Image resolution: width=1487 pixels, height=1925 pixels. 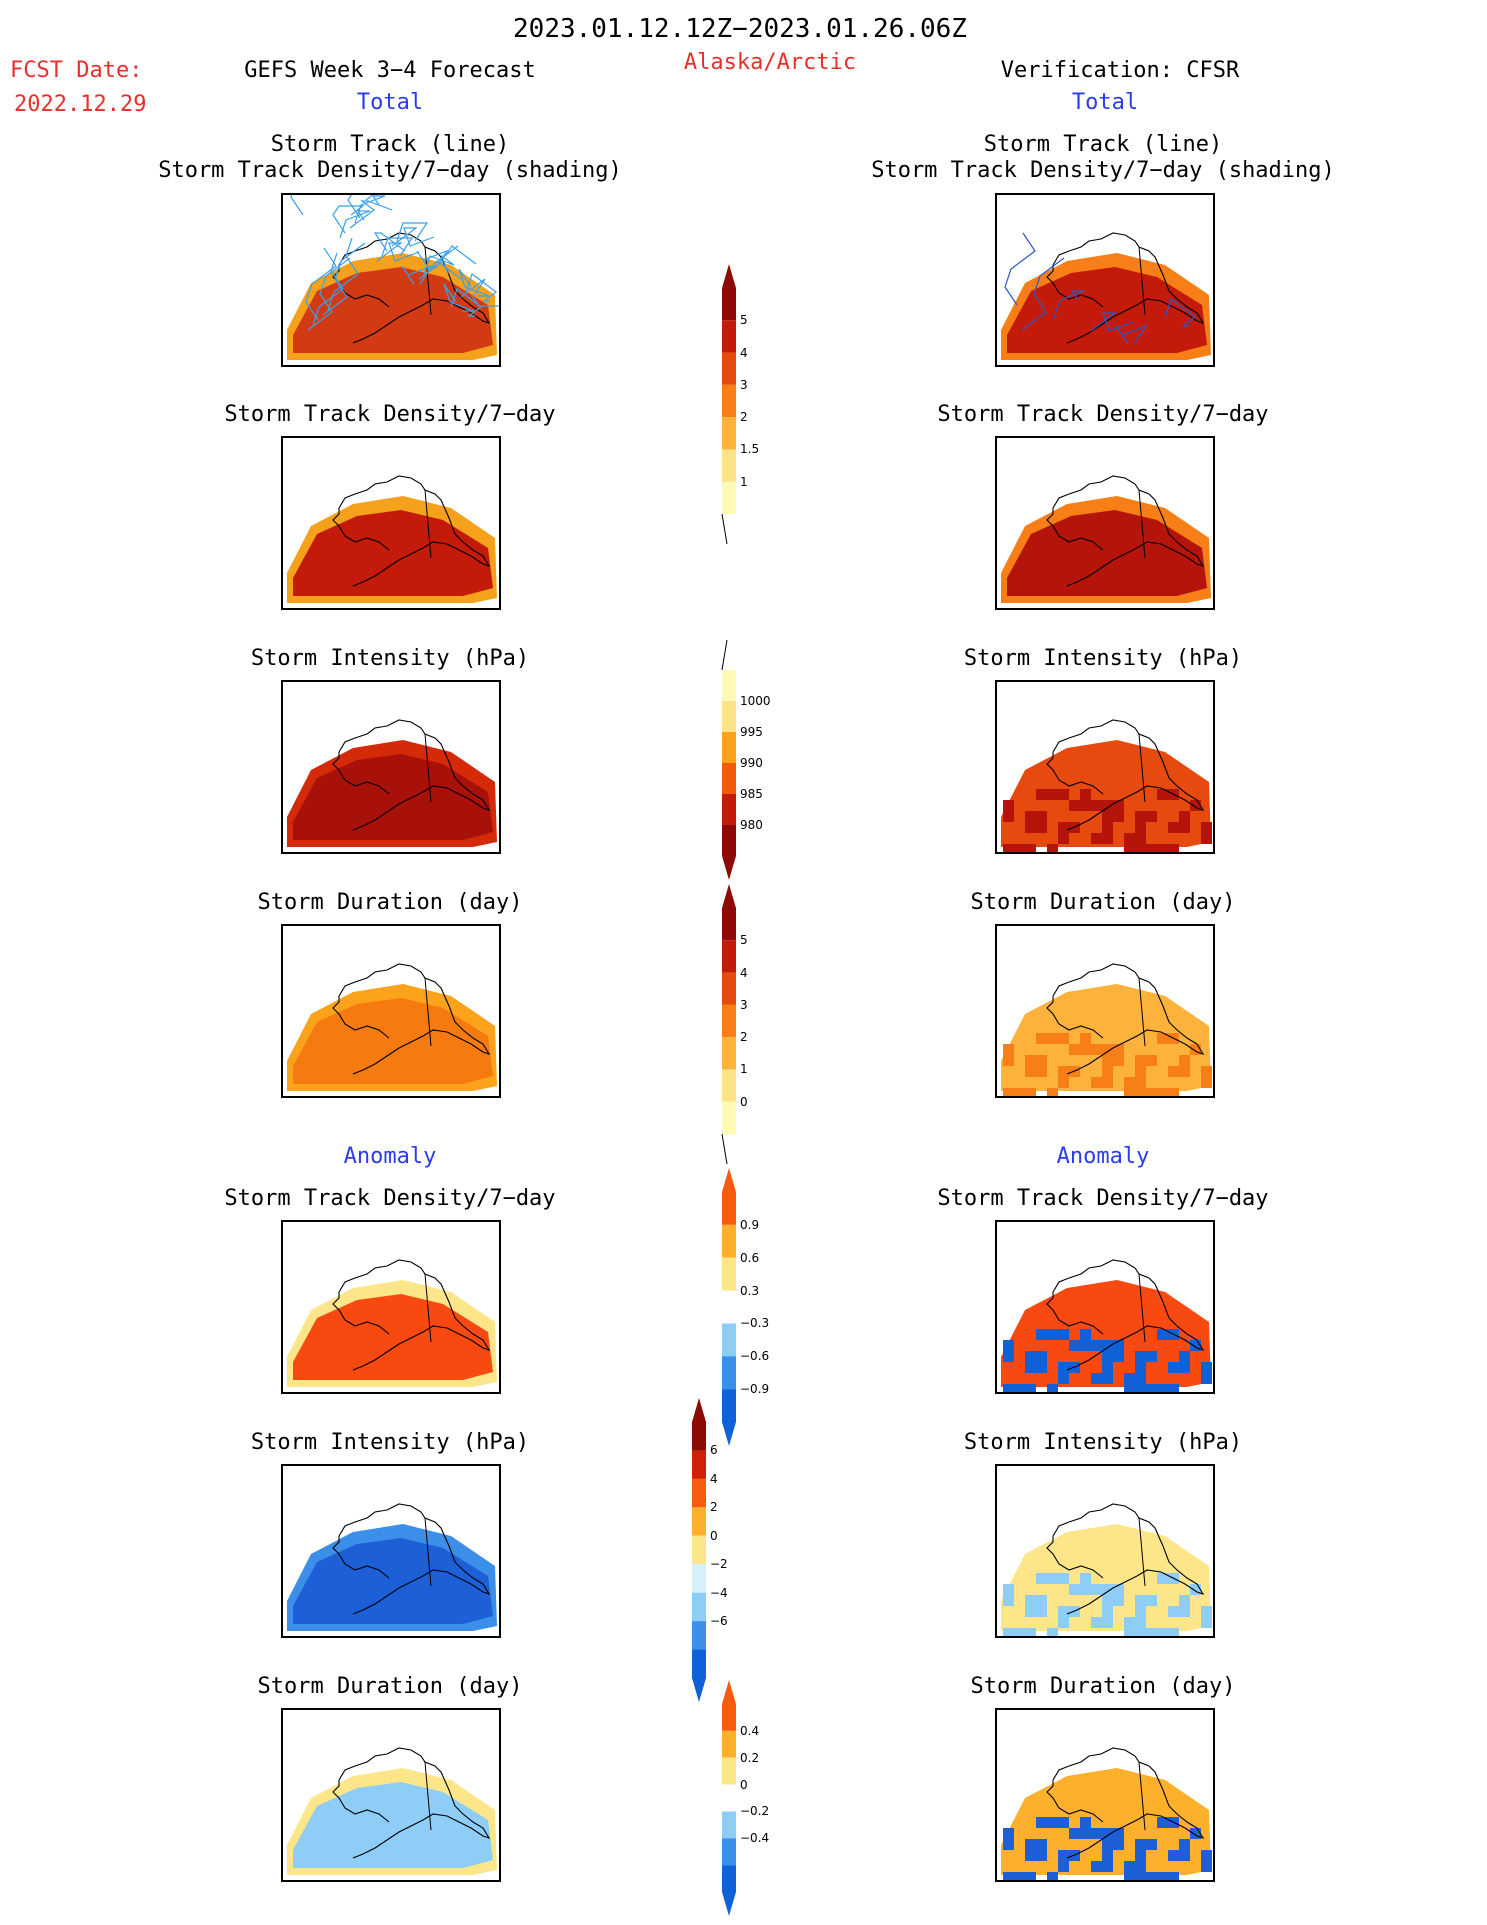 What do you see at coordinates (1103, 170) in the screenshot?
I see `cfsr-track-density-shading-title: Storm Track Density/7−day (shading)` at bounding box center [1103, 170].